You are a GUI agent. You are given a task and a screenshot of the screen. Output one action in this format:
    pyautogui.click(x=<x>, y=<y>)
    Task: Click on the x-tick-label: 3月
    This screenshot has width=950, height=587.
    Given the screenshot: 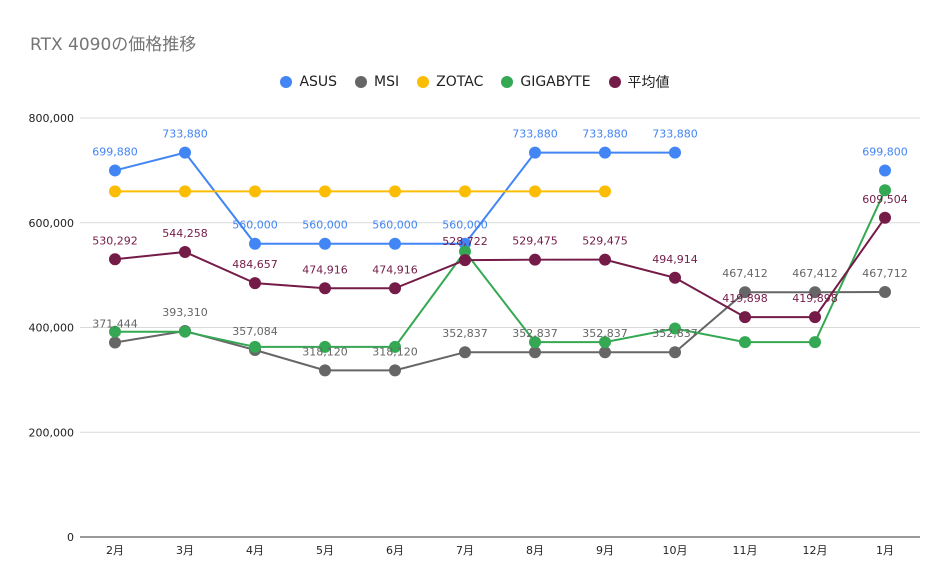 What is the action you would take?
    pyautogui.click(x=185, y=550)
    